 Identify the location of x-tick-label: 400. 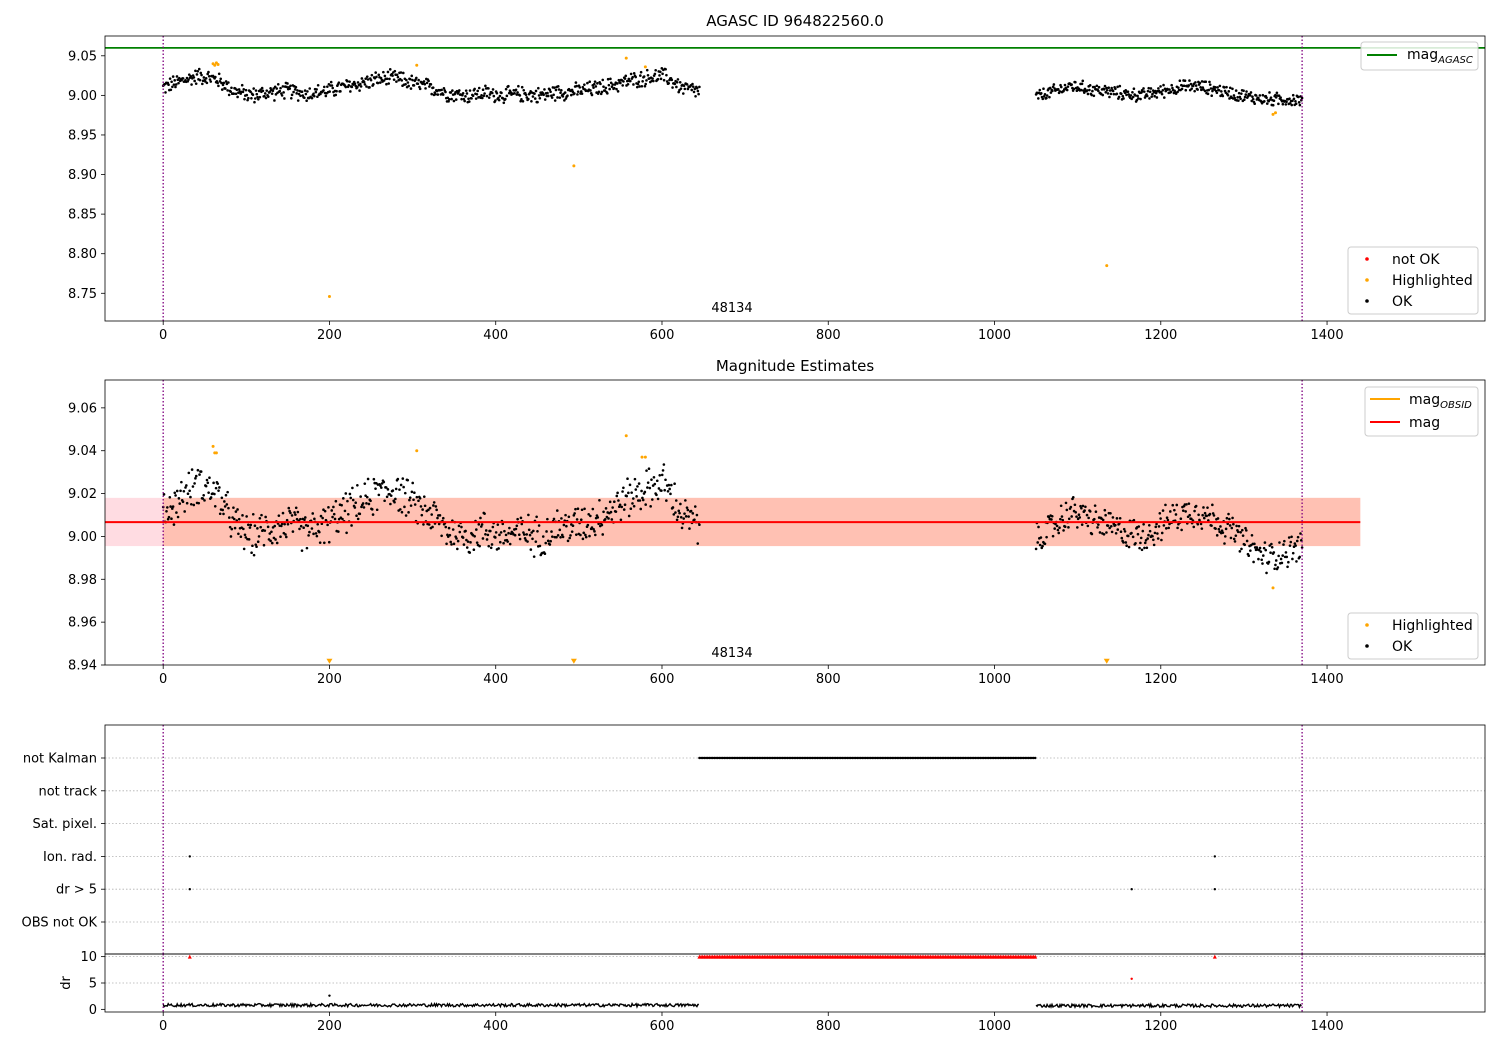
(495, 1026).